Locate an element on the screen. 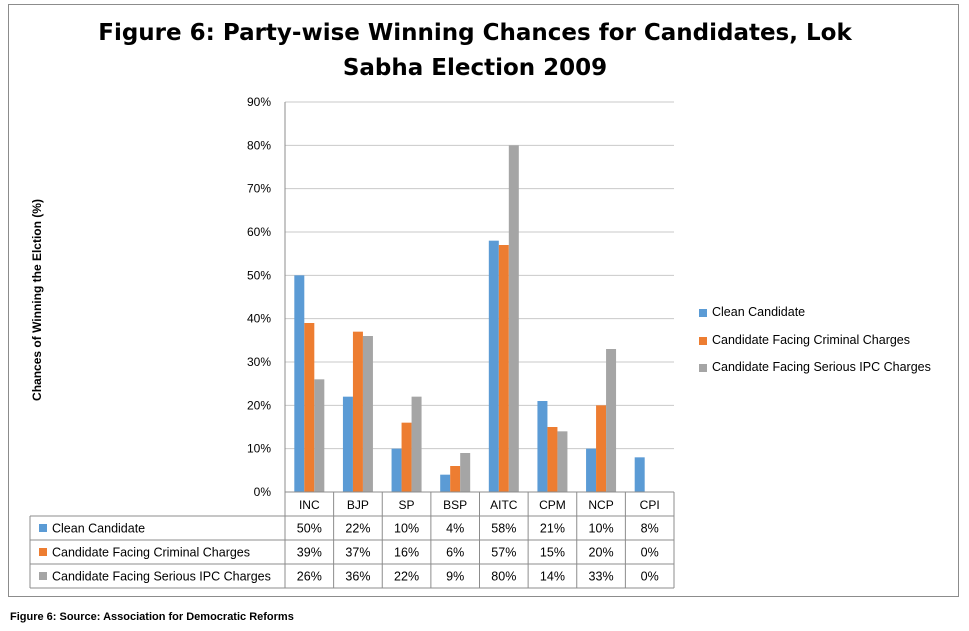 The image size is (969, 631). x-tick-label: SP is located at coordinates (407, 505).